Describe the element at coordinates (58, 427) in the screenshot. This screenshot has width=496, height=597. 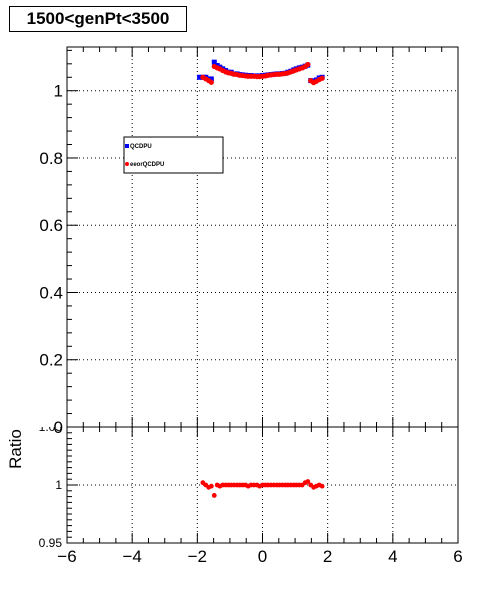
I see `y-tick-label: 0` at that location.